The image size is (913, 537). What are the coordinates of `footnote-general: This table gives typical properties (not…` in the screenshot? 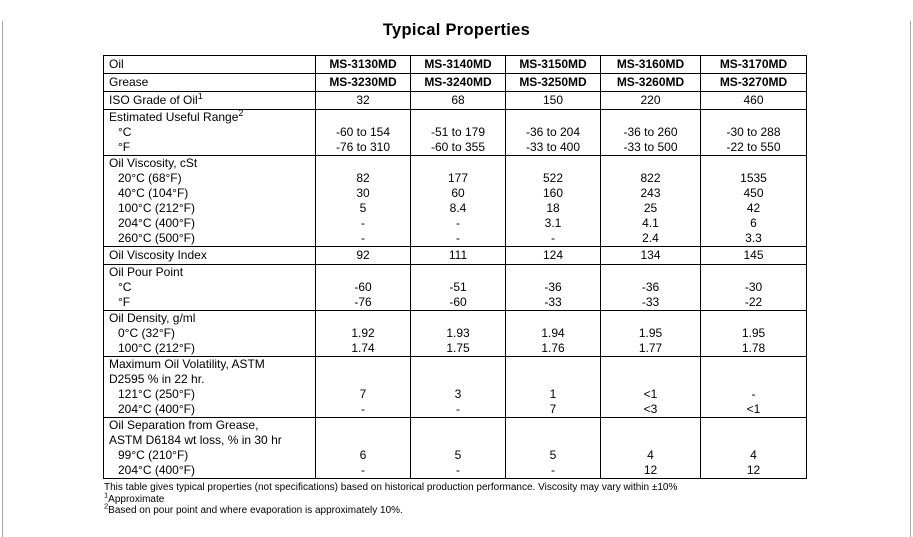 It's located at (508, 488).